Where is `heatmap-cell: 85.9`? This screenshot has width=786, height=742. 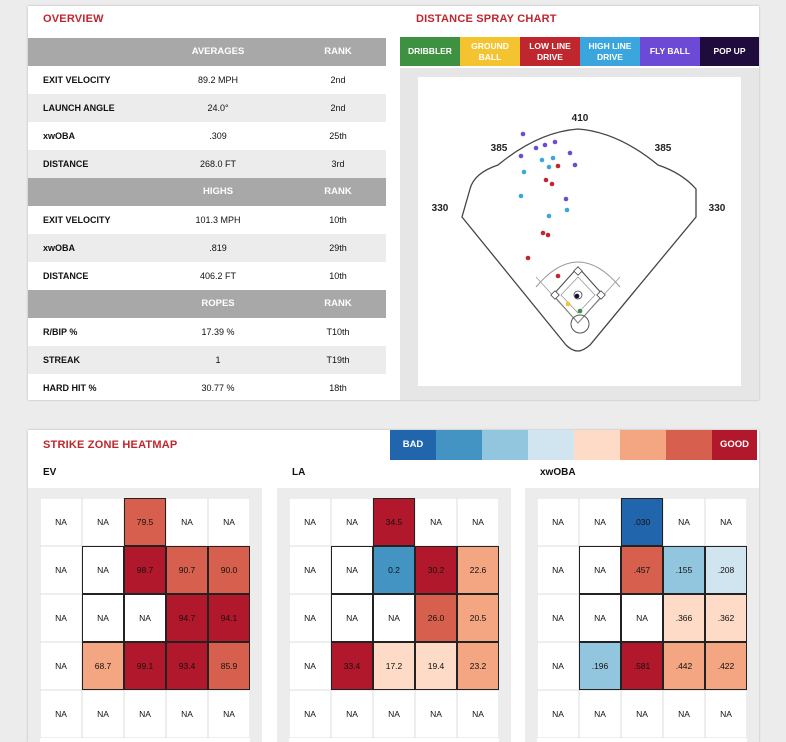 heatmap-cell: 85.9 is located at coordinates (229, 666).